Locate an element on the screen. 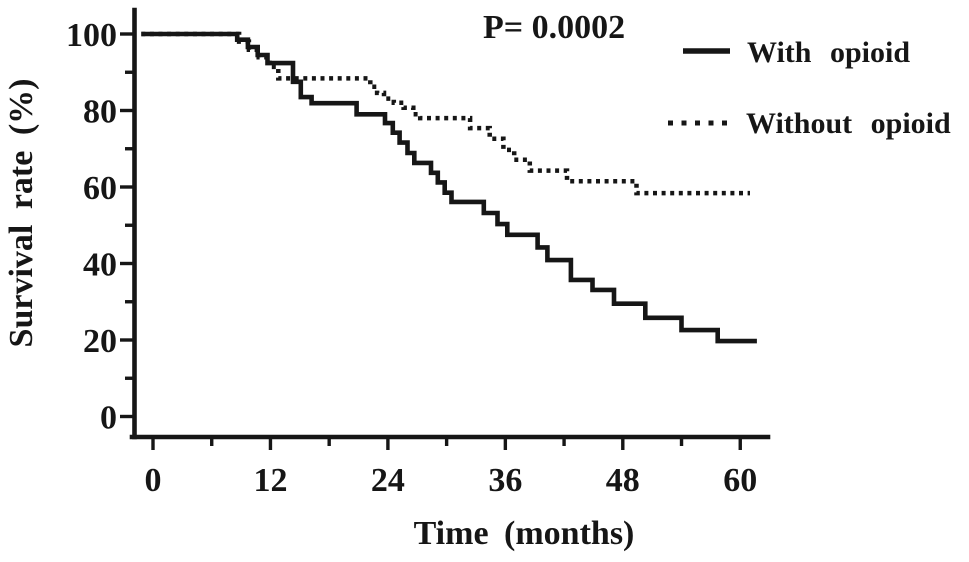  x-axis-title: Time (months) is located at coordinates (524, 533).